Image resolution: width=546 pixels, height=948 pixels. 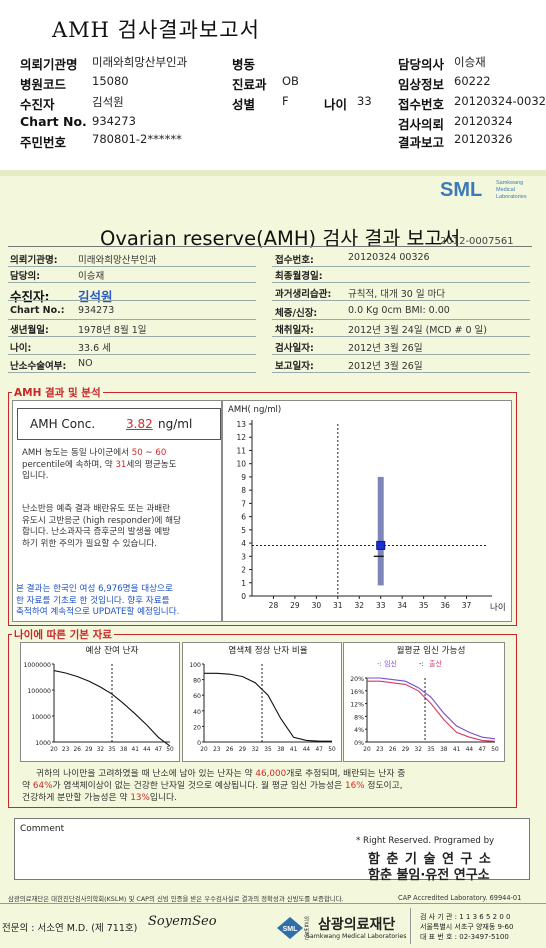 What do you see at coordinates (336, 104) in the screenshot?
I see `header-label: 나이` at bounding box center [336, 104].